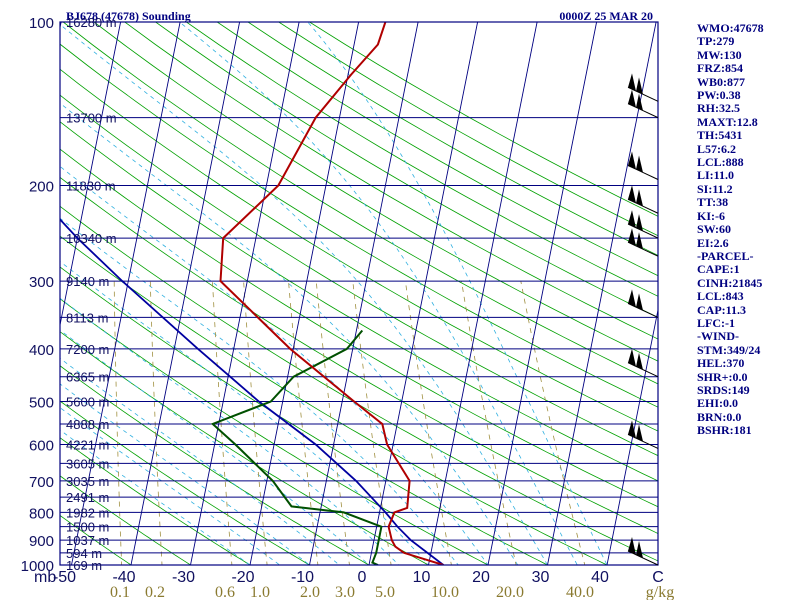 The width and height of the screenshot is (800, 600). Describe the element at coordinates (720, 296) in the screenshot. I see `index-item: LCL:843` at that location.